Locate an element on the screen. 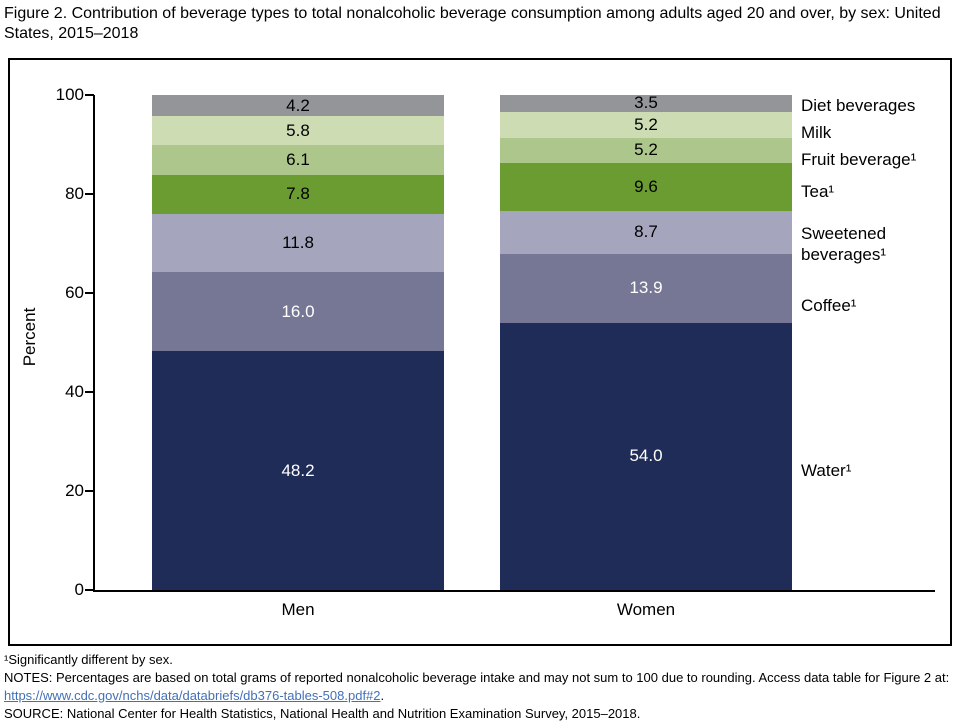  bar-value-label: 54.0 is located at coordinates (646, 456).